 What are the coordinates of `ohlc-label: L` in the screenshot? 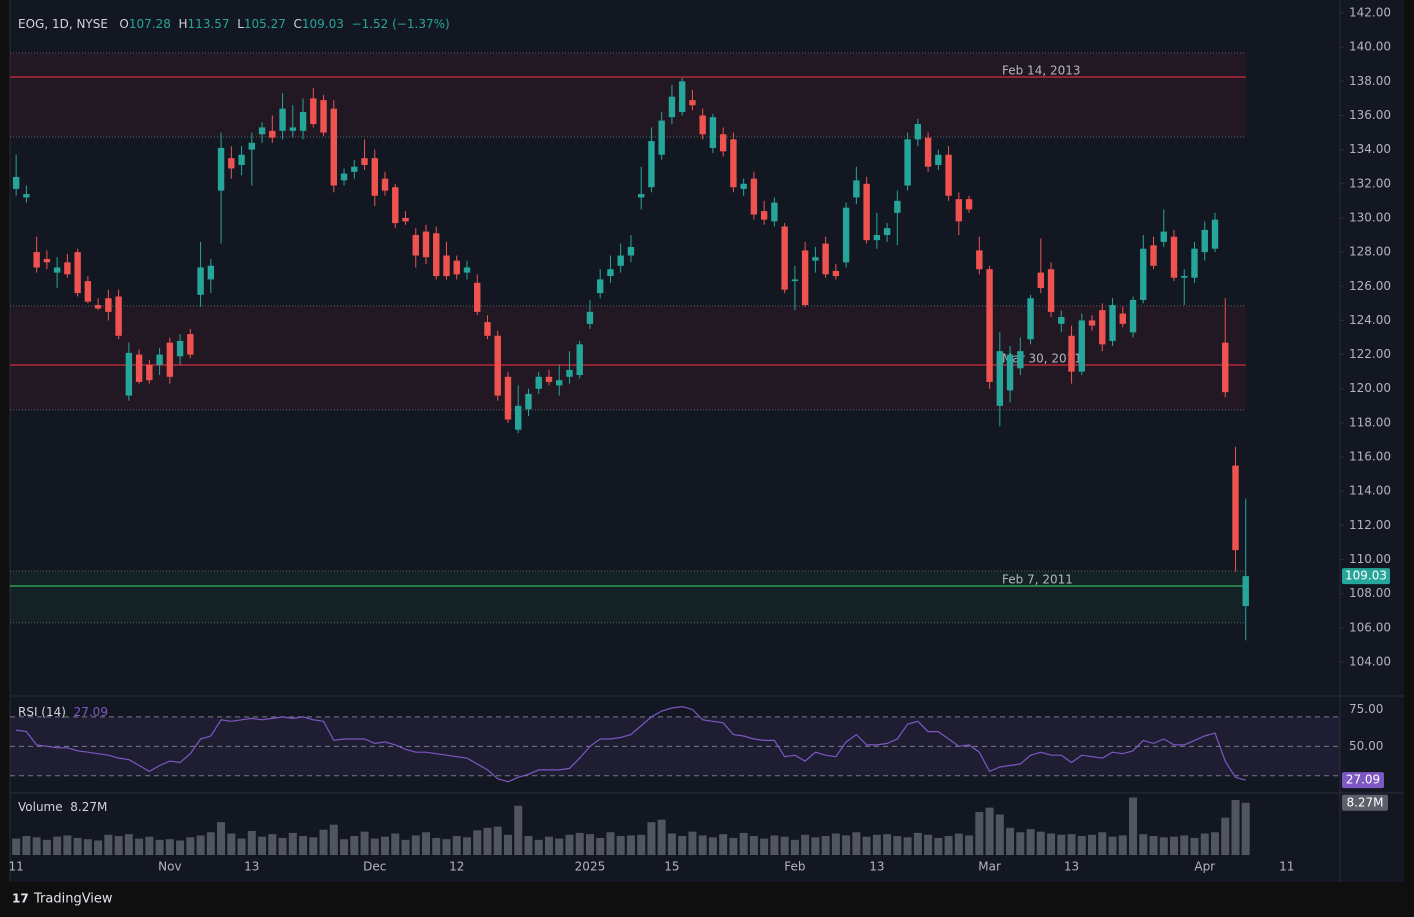 It's located at (240, 24).